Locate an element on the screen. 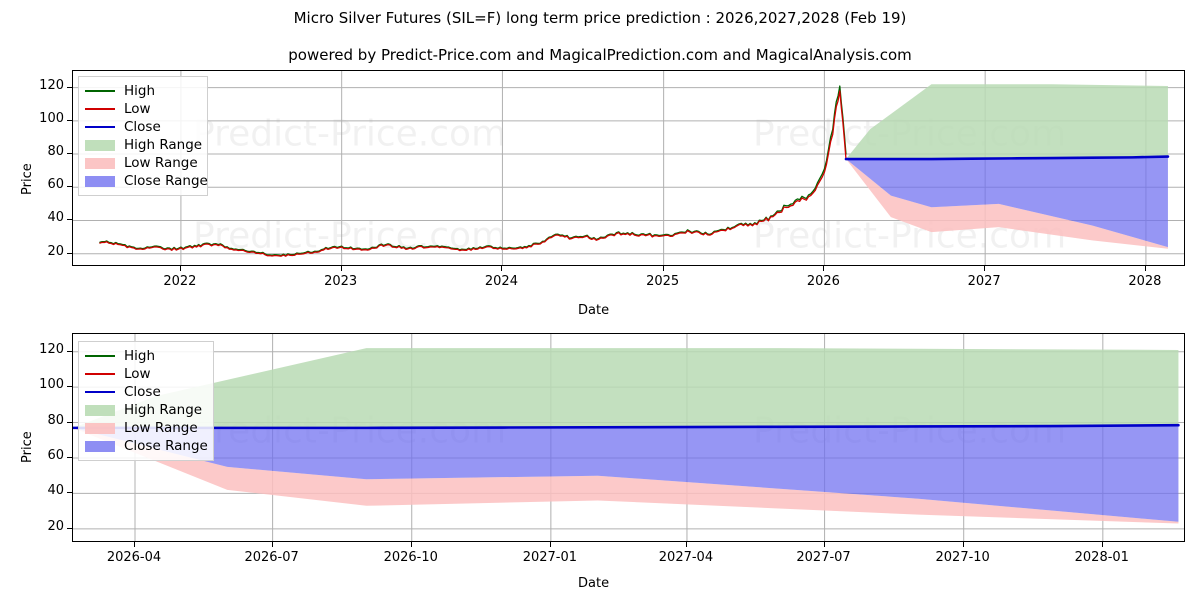  y-tick-label: 120 is located at coordinates (51, 349).